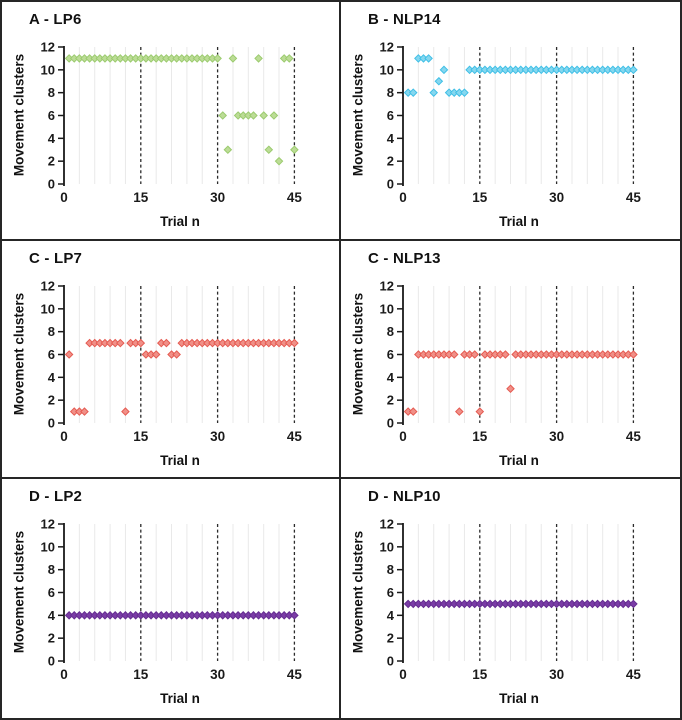 The height and width of the screenshot is (720, 682). I want to click on panel-title: B - NLP14, so click(404, 19).